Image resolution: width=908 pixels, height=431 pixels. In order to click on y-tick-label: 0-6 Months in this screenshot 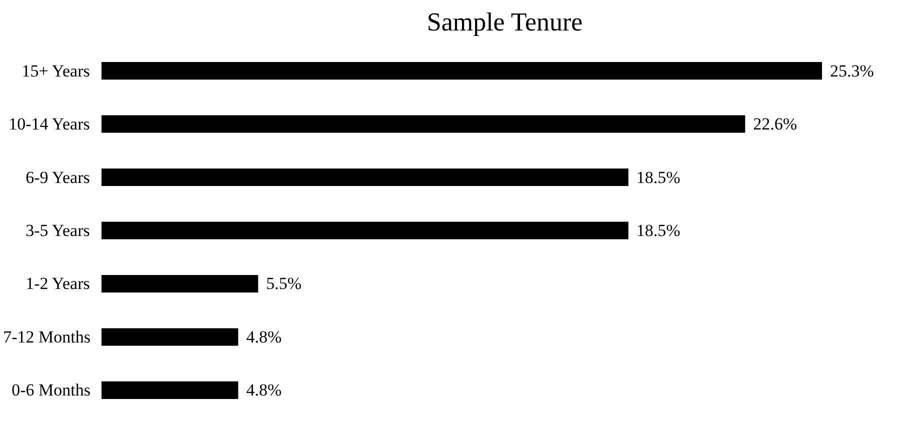, I will do `click(51, 390)`.